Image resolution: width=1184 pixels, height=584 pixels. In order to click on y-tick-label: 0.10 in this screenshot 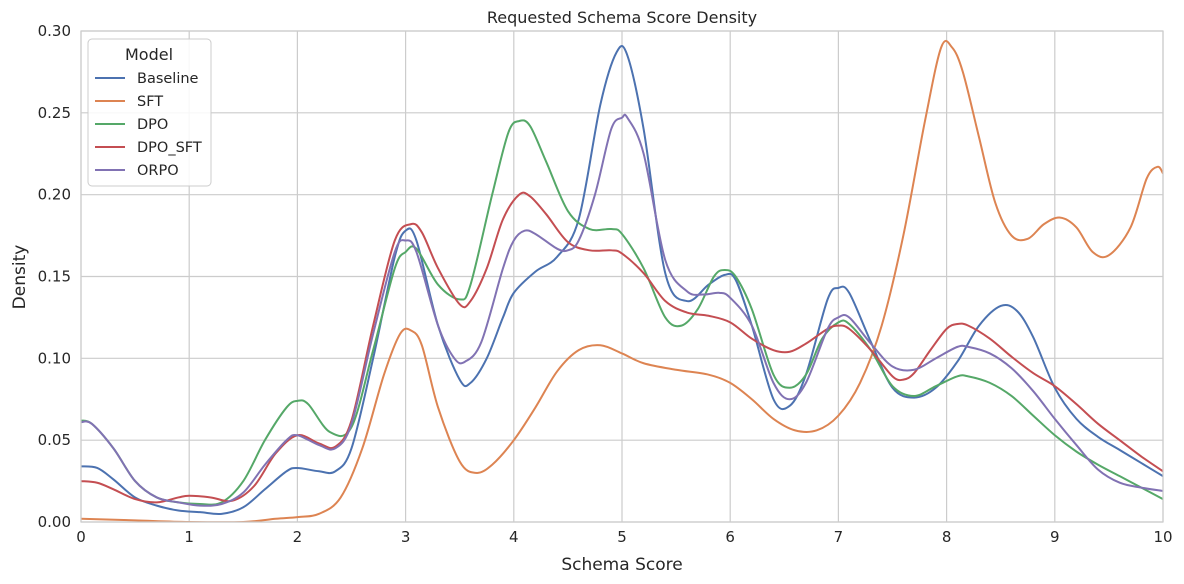, I will do `click(54, 358)`.